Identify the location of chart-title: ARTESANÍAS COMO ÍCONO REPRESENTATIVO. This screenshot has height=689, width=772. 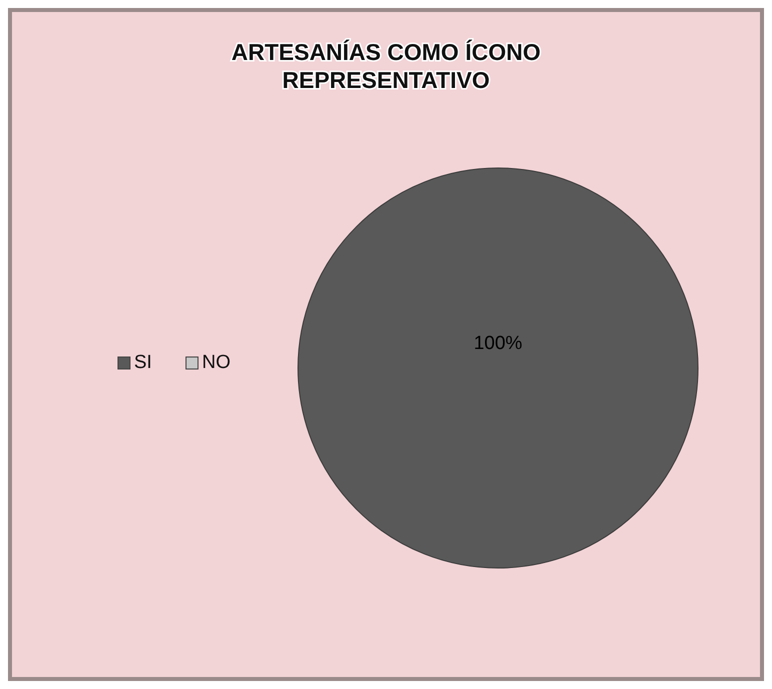
(386, 66).